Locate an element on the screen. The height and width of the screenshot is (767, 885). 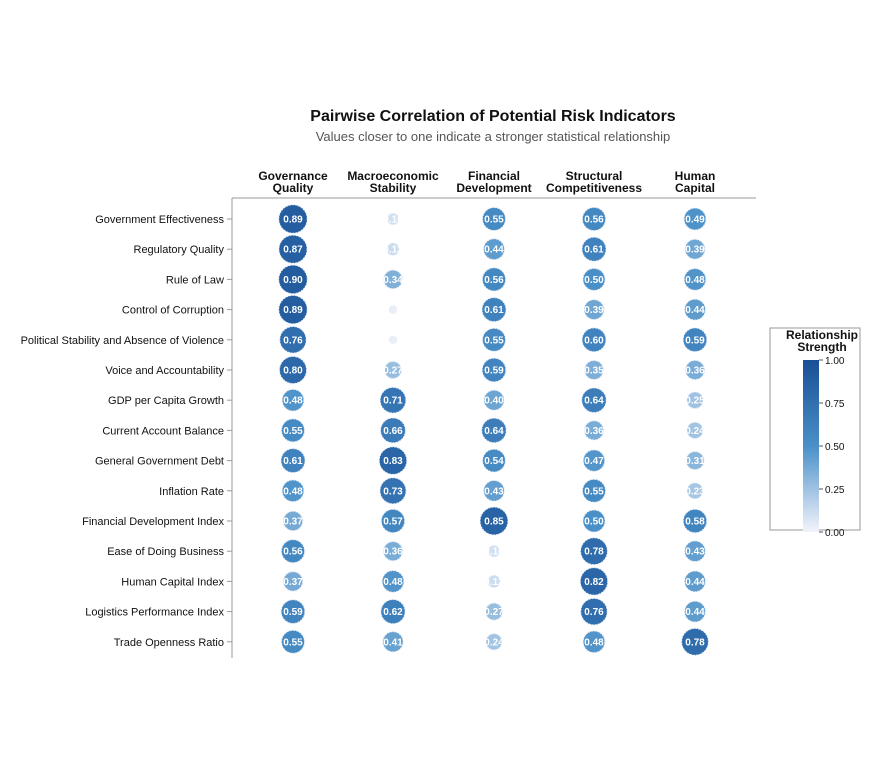
cell-value: 0.41 is located at coordinates (393, 642).